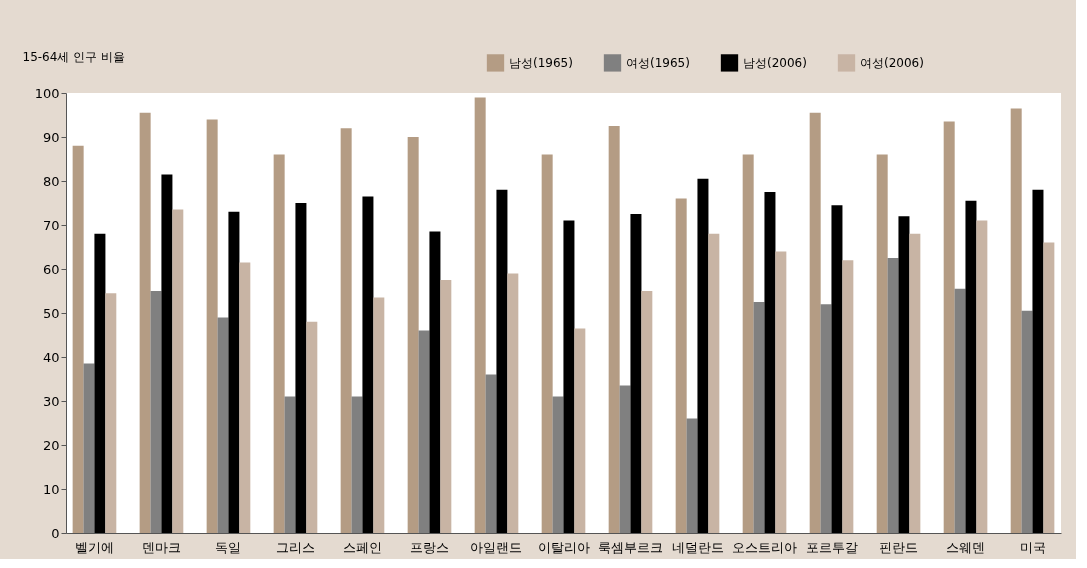 Image resolution: width=1087 pixels, height=568 pixels. What do you see at coordinates (362, 547) in the screenshot?
I see `x-tick-label: 스페인` at bounding box center [362, 547].